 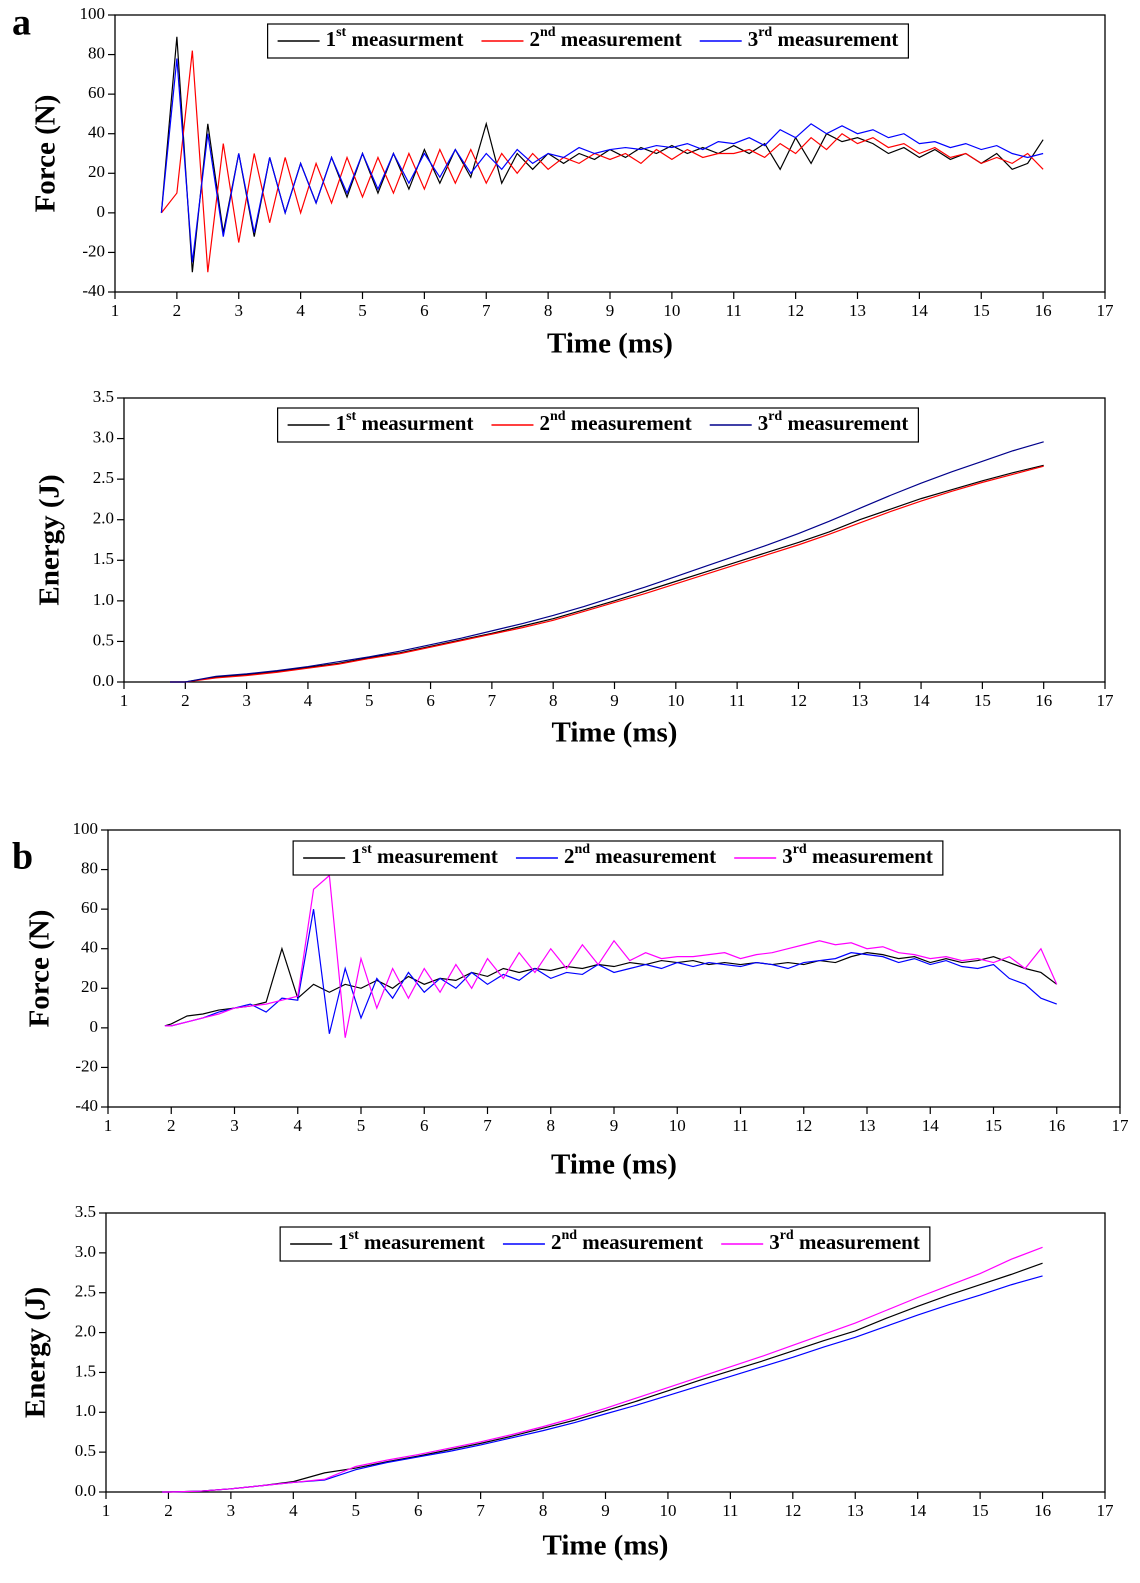 What do you see at coordinates (855, 1510) in the screenshot?
I see `x-tick-label: 13` at bounding box center [855, 1510].